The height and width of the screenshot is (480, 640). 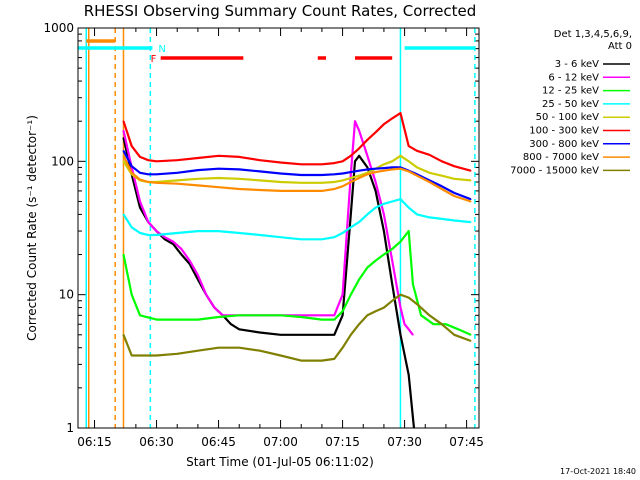 I want to click on x-axis-label: Start Time (01-Jul-05 06:11:02), so click(x=280, y=462).